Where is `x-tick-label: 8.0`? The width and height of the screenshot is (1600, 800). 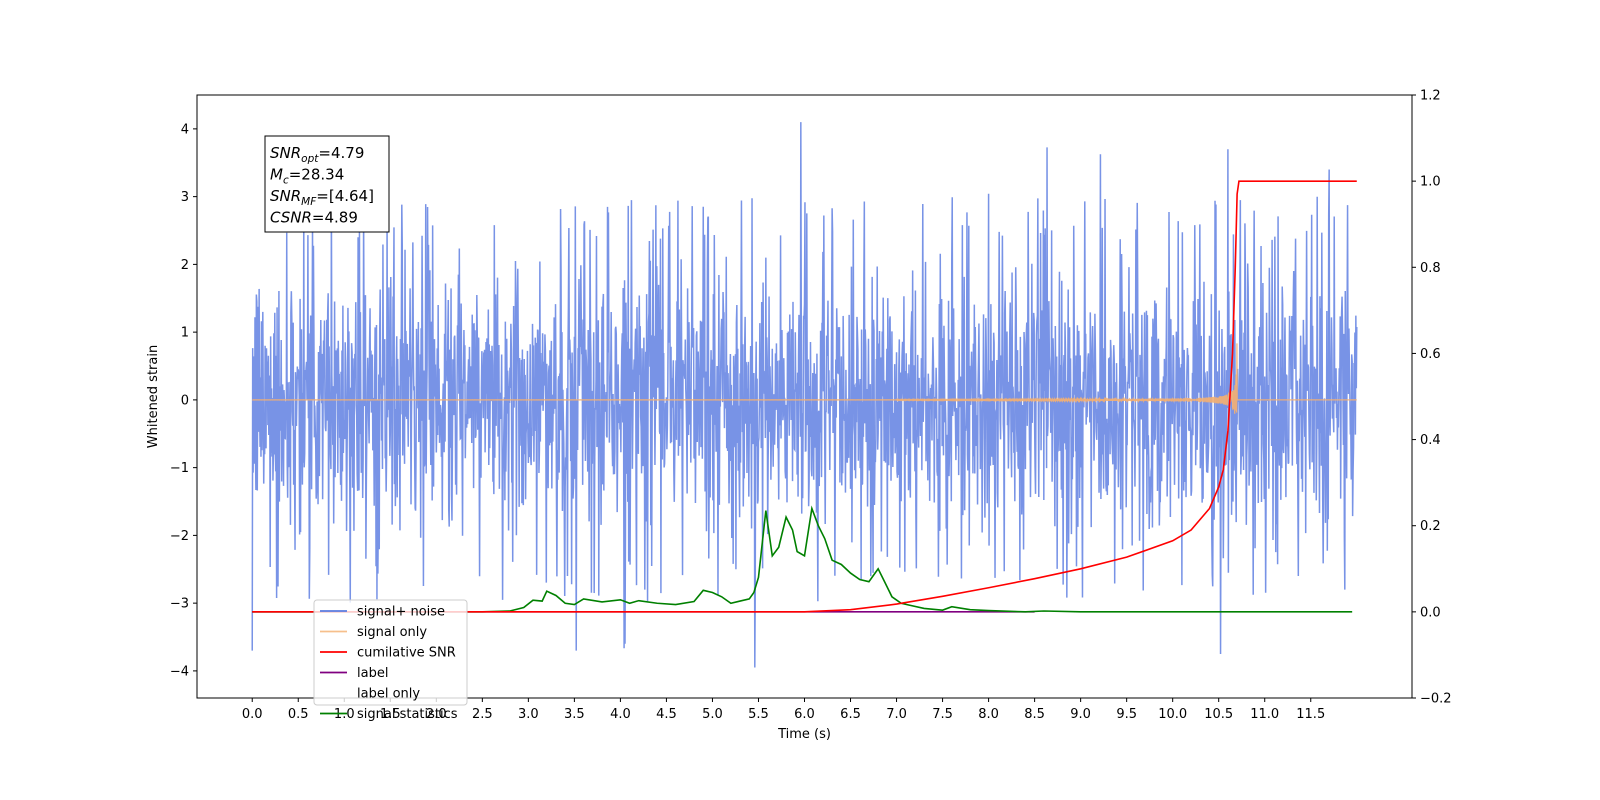
x-tick-label: 8.0 is located at coordinates (988, 714).